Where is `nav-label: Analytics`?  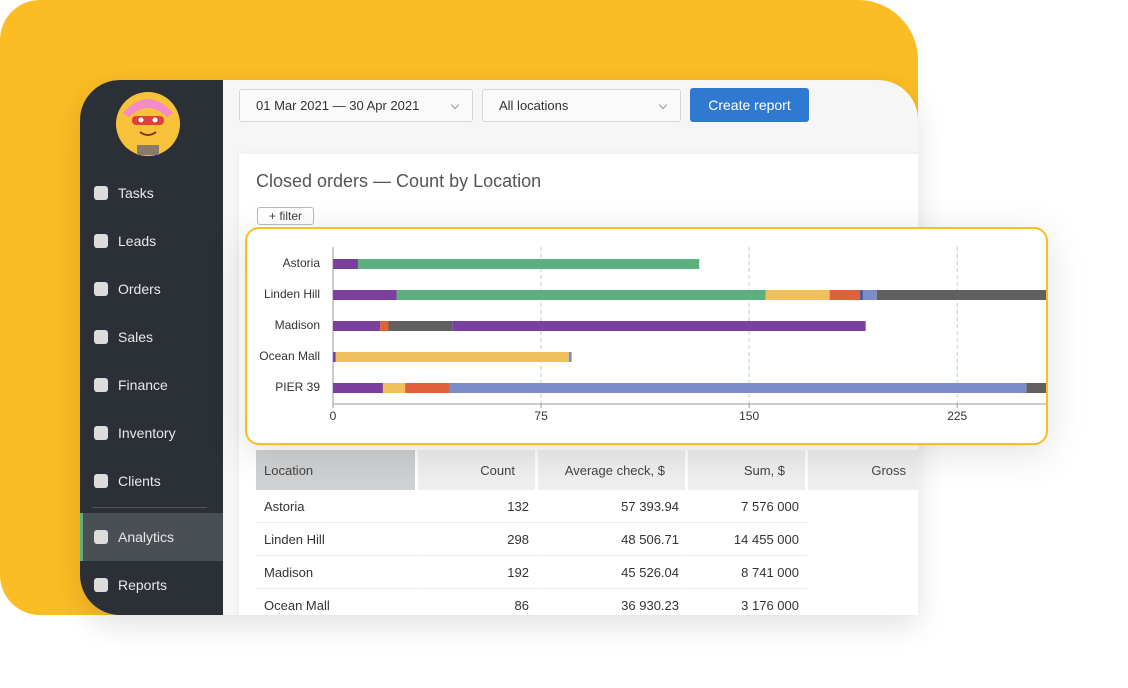 nav-label: Analytics is located at coordinates (146, 537).